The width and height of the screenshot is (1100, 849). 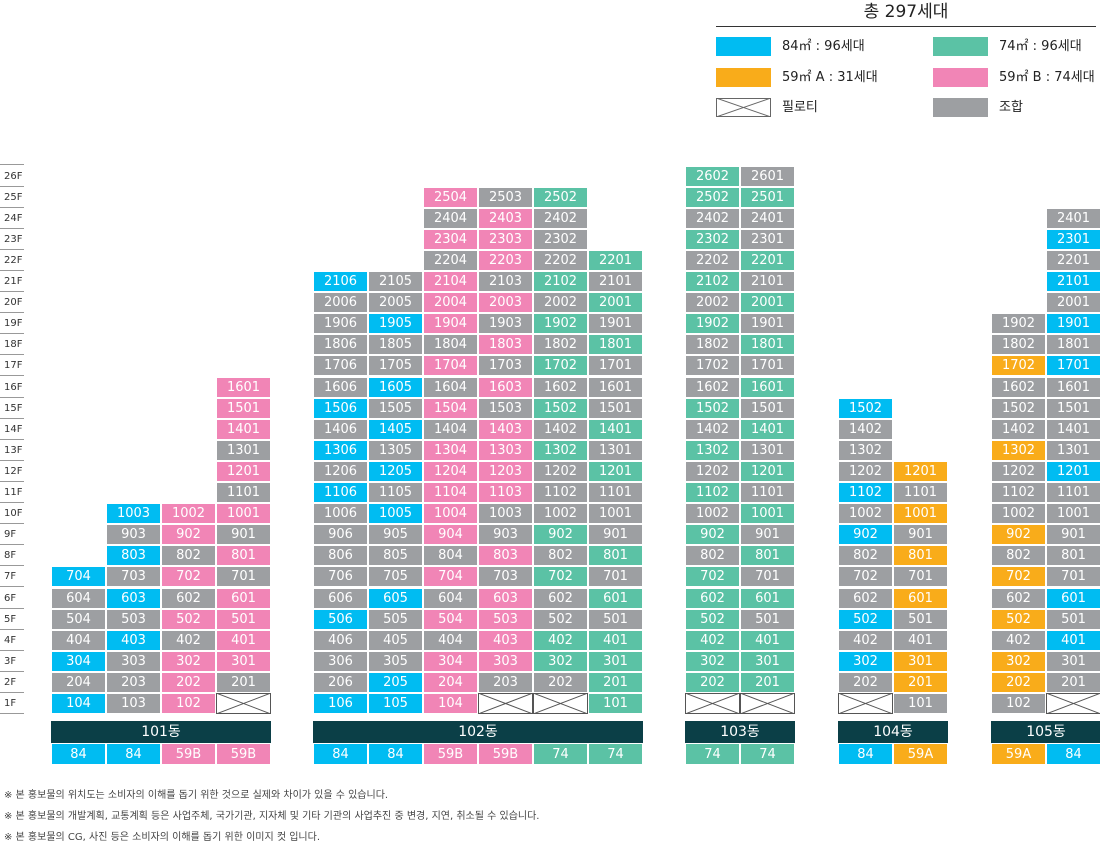 What do you see at coordinates (133, 535) in the screenshot?
I see `unit-cell: 903` at bounding box center [133, 535].